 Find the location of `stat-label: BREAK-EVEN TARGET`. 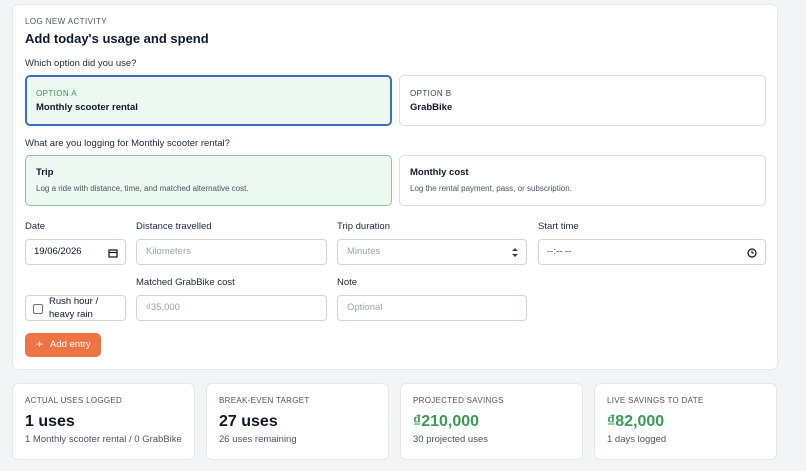

stat-label: BREAK-EVEN TARGET is located at coordinates (264, 400).